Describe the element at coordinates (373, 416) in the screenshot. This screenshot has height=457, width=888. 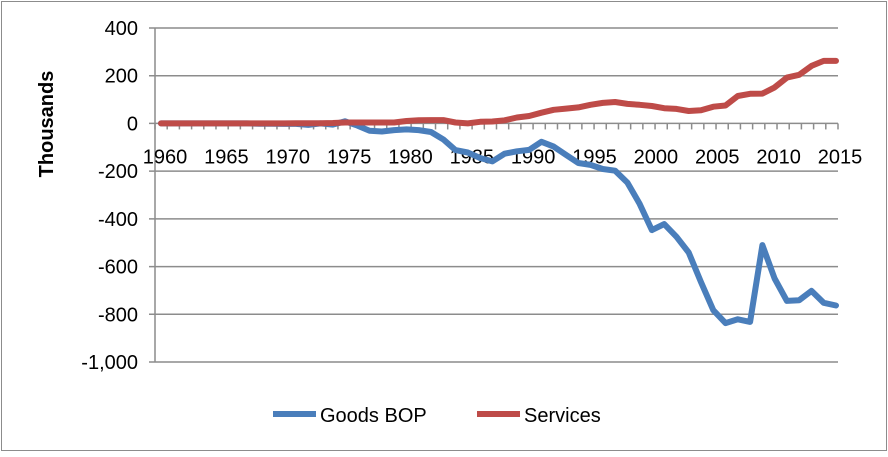
I see `legend-label-goods-bop: Goods BOP` at that location.